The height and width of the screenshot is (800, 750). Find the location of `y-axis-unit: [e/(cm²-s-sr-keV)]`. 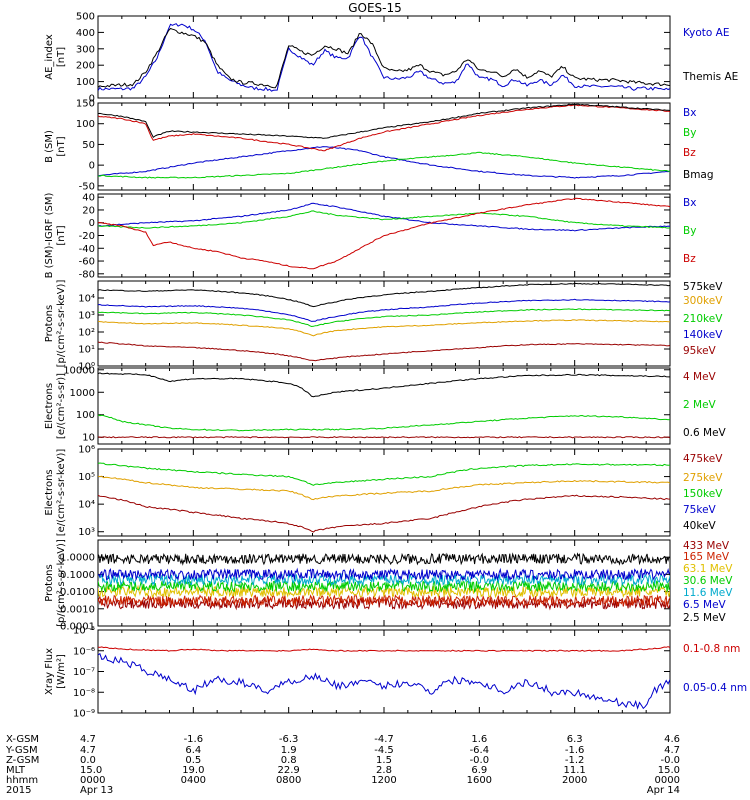

y-axis-unit: [e/(cm²-s-sr-keV)] is located at coordinates (61, 493).